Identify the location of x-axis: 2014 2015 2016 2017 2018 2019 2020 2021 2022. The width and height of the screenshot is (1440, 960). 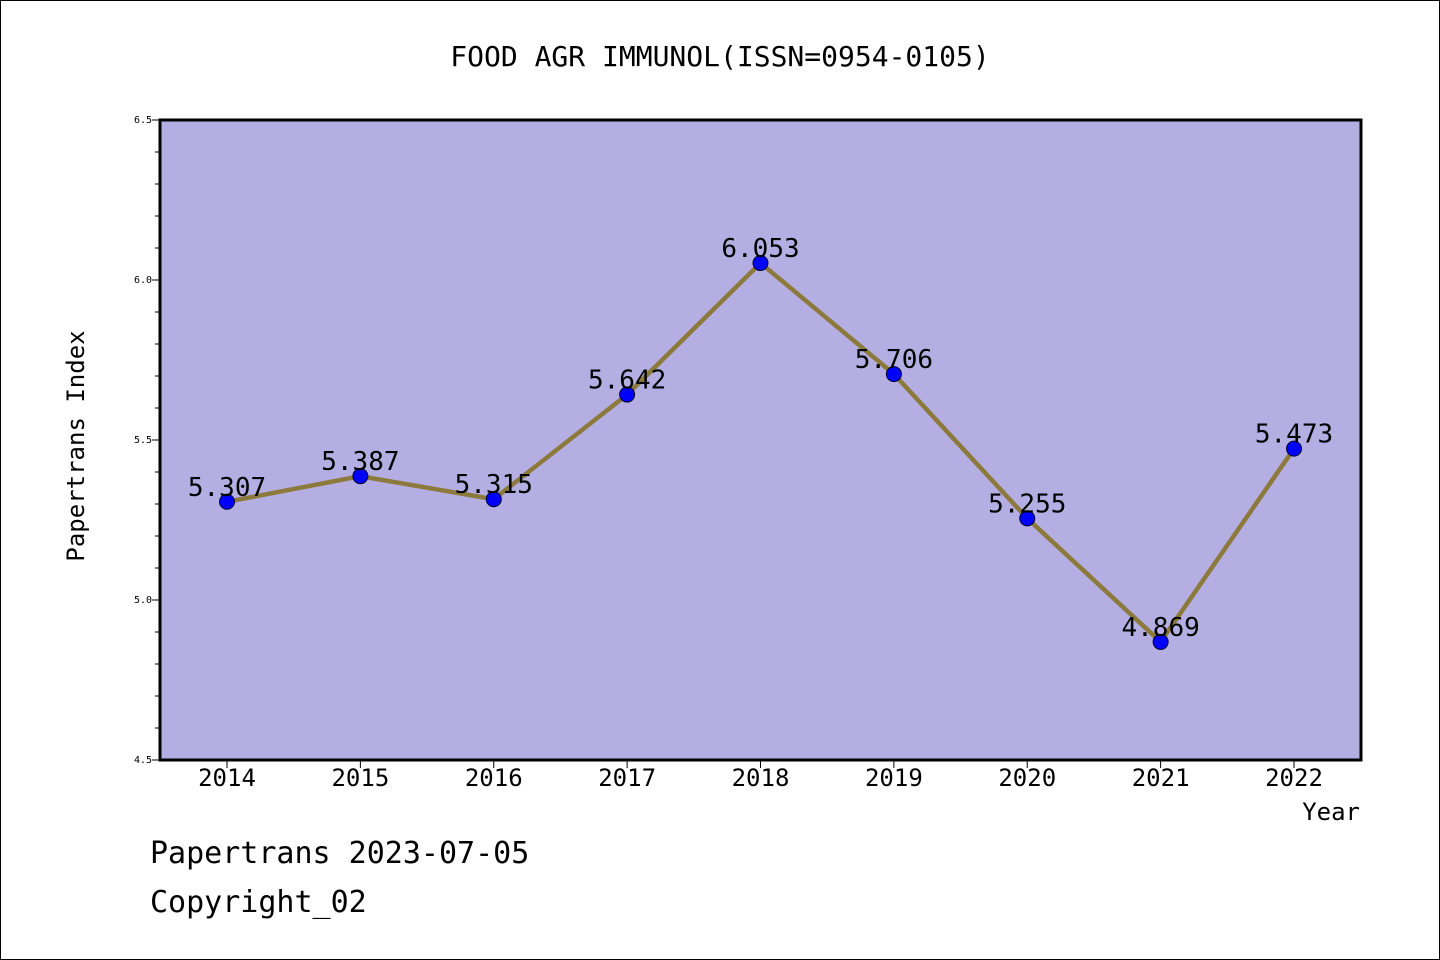
(760, 776).